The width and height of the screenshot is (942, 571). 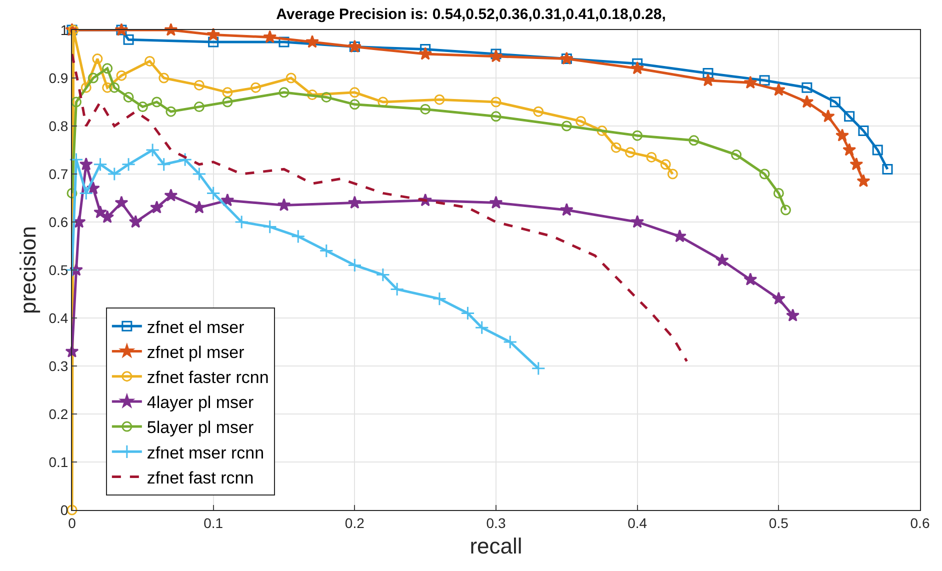 I want to click on chart-title: Average Precision is: 0.54,0.52,0.36,0.31,0.41,0.18,0.28,, so click(x=471, y=15).